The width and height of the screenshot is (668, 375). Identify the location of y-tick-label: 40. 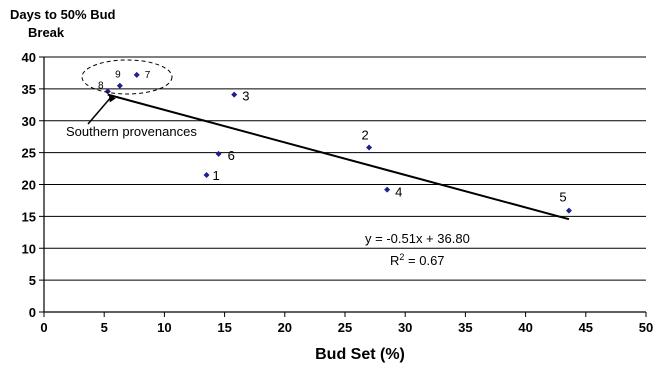
(29, 57).